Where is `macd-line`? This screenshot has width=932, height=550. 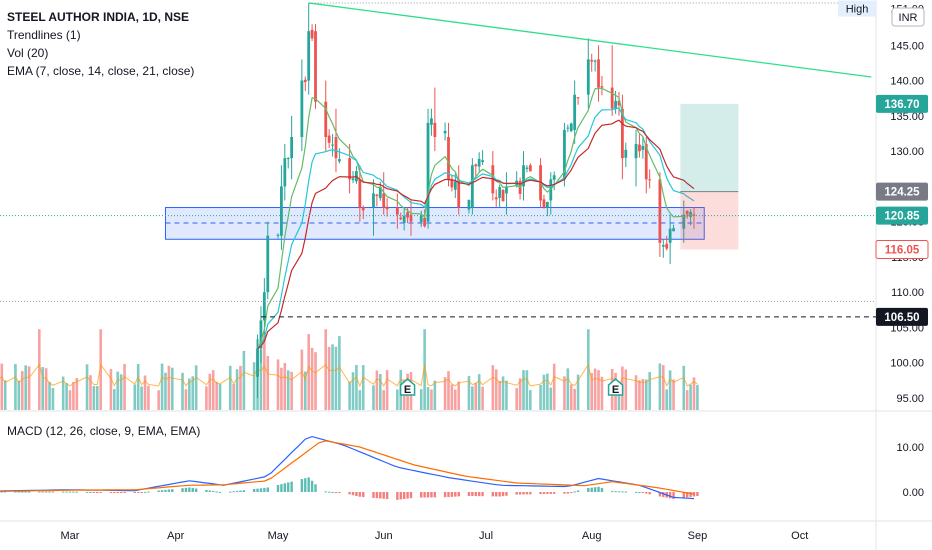
macd-line is located at coordinates (347, 467).